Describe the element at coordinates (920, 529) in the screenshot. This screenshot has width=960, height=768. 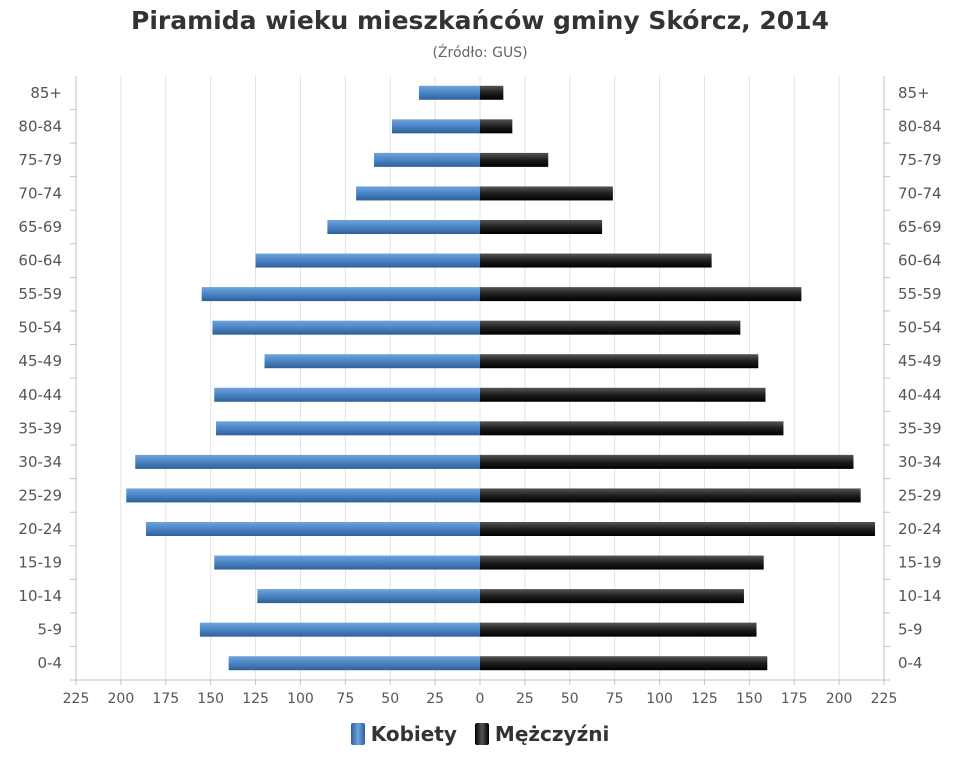
I see `category-label-right: 20-24` at that location.